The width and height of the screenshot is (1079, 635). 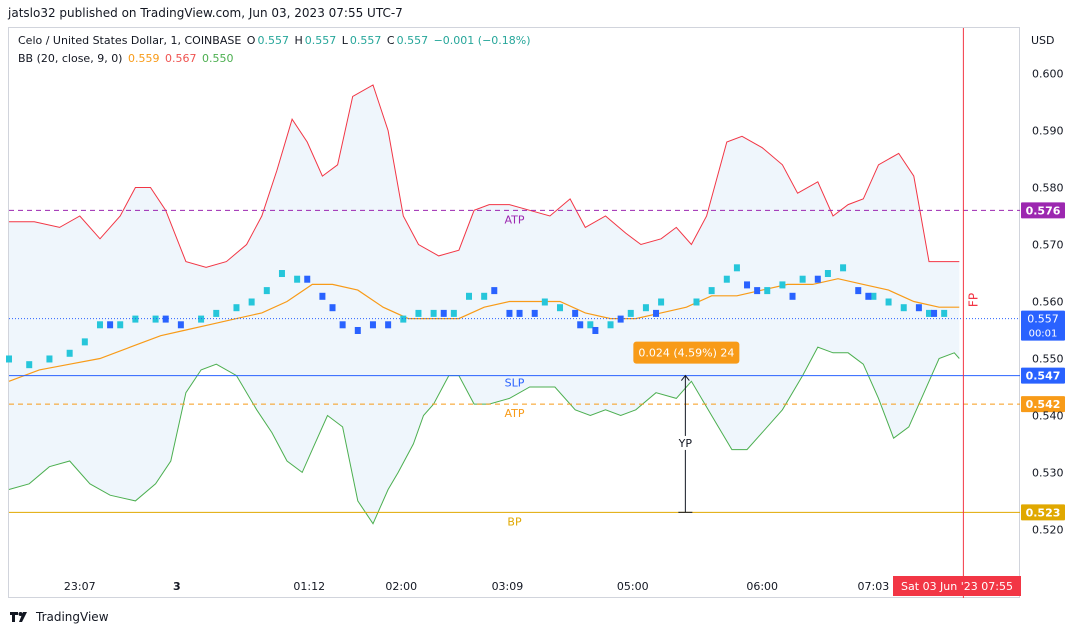 What do you see at coordinates (1048, 131) in the screenshot?
I see `y-tick-label: 0.590` at bounding box center [1048, 131].